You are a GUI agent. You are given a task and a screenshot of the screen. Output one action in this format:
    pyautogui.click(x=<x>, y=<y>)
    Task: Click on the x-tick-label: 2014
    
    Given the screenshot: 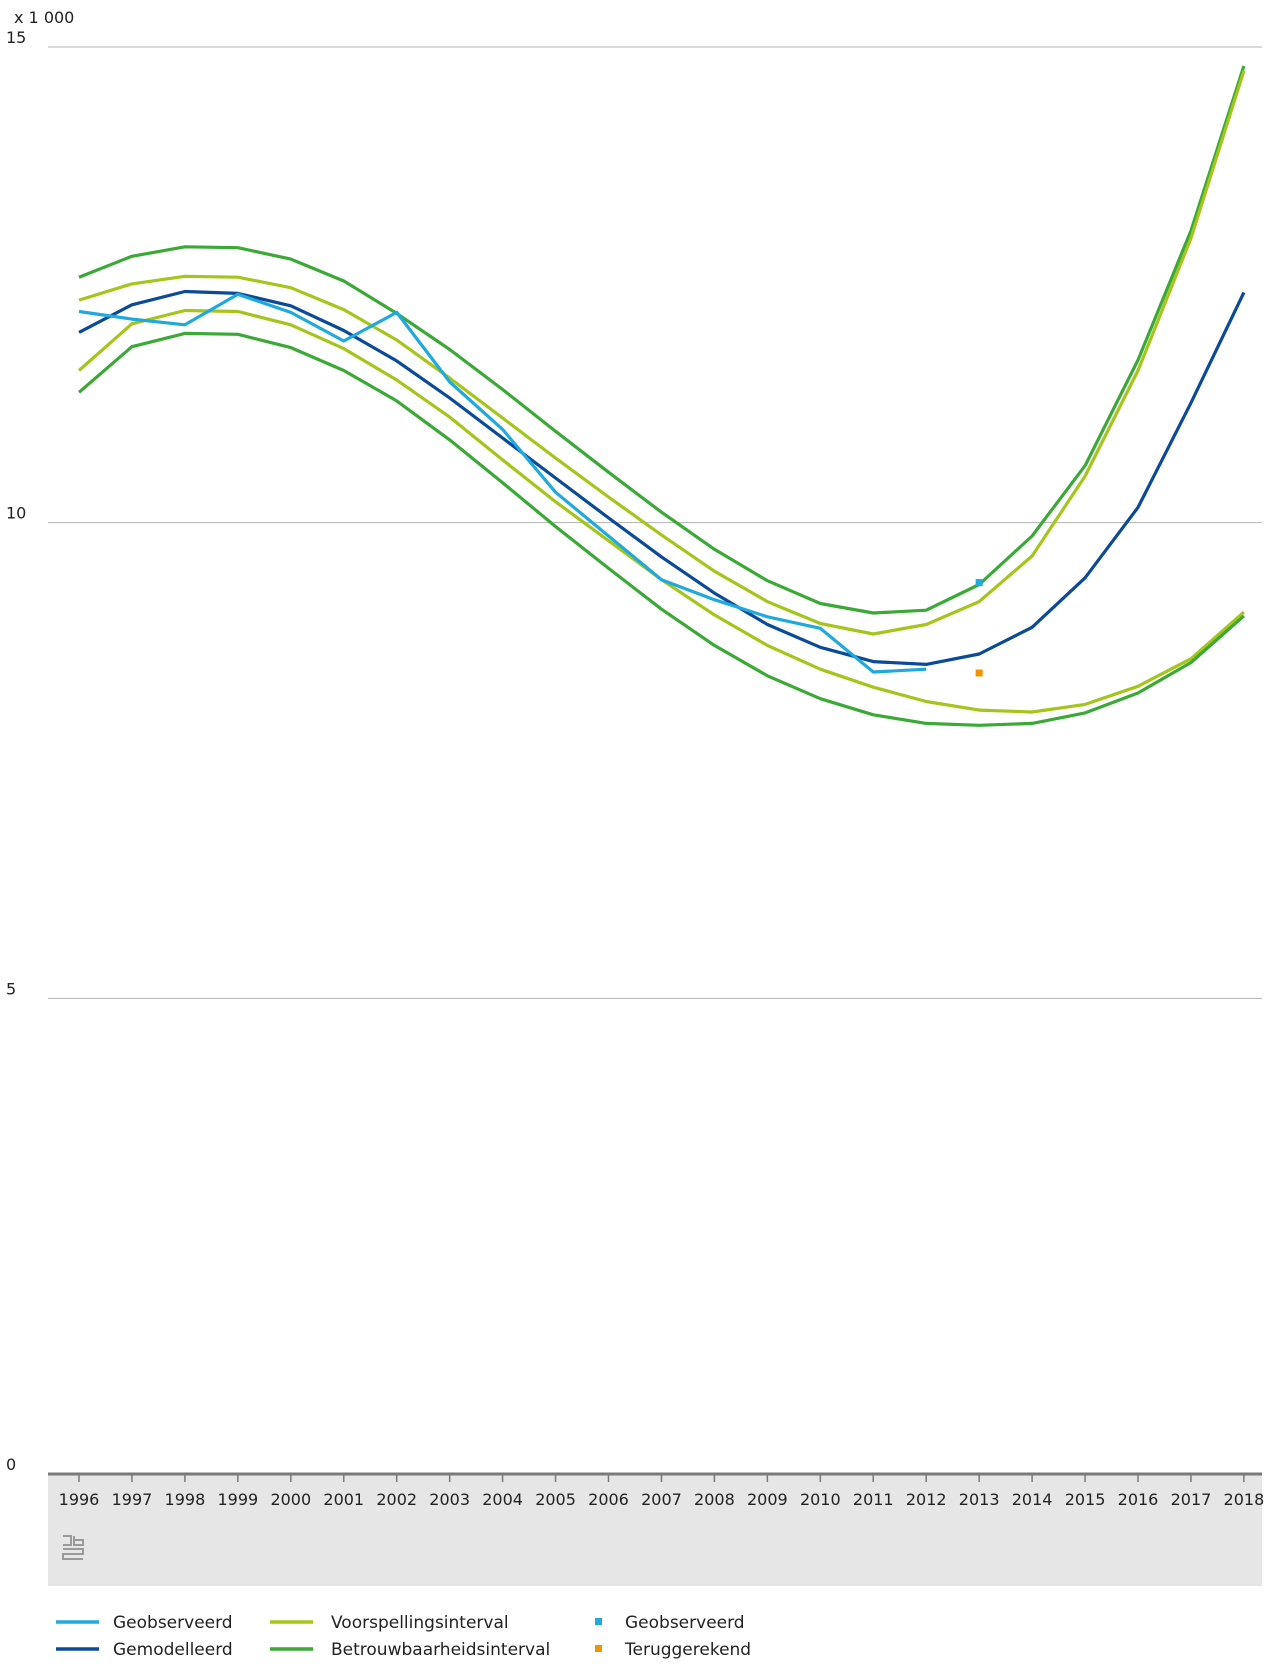 What is the action you would take?
    pyautogui.click(x=1032, y=1499)
    